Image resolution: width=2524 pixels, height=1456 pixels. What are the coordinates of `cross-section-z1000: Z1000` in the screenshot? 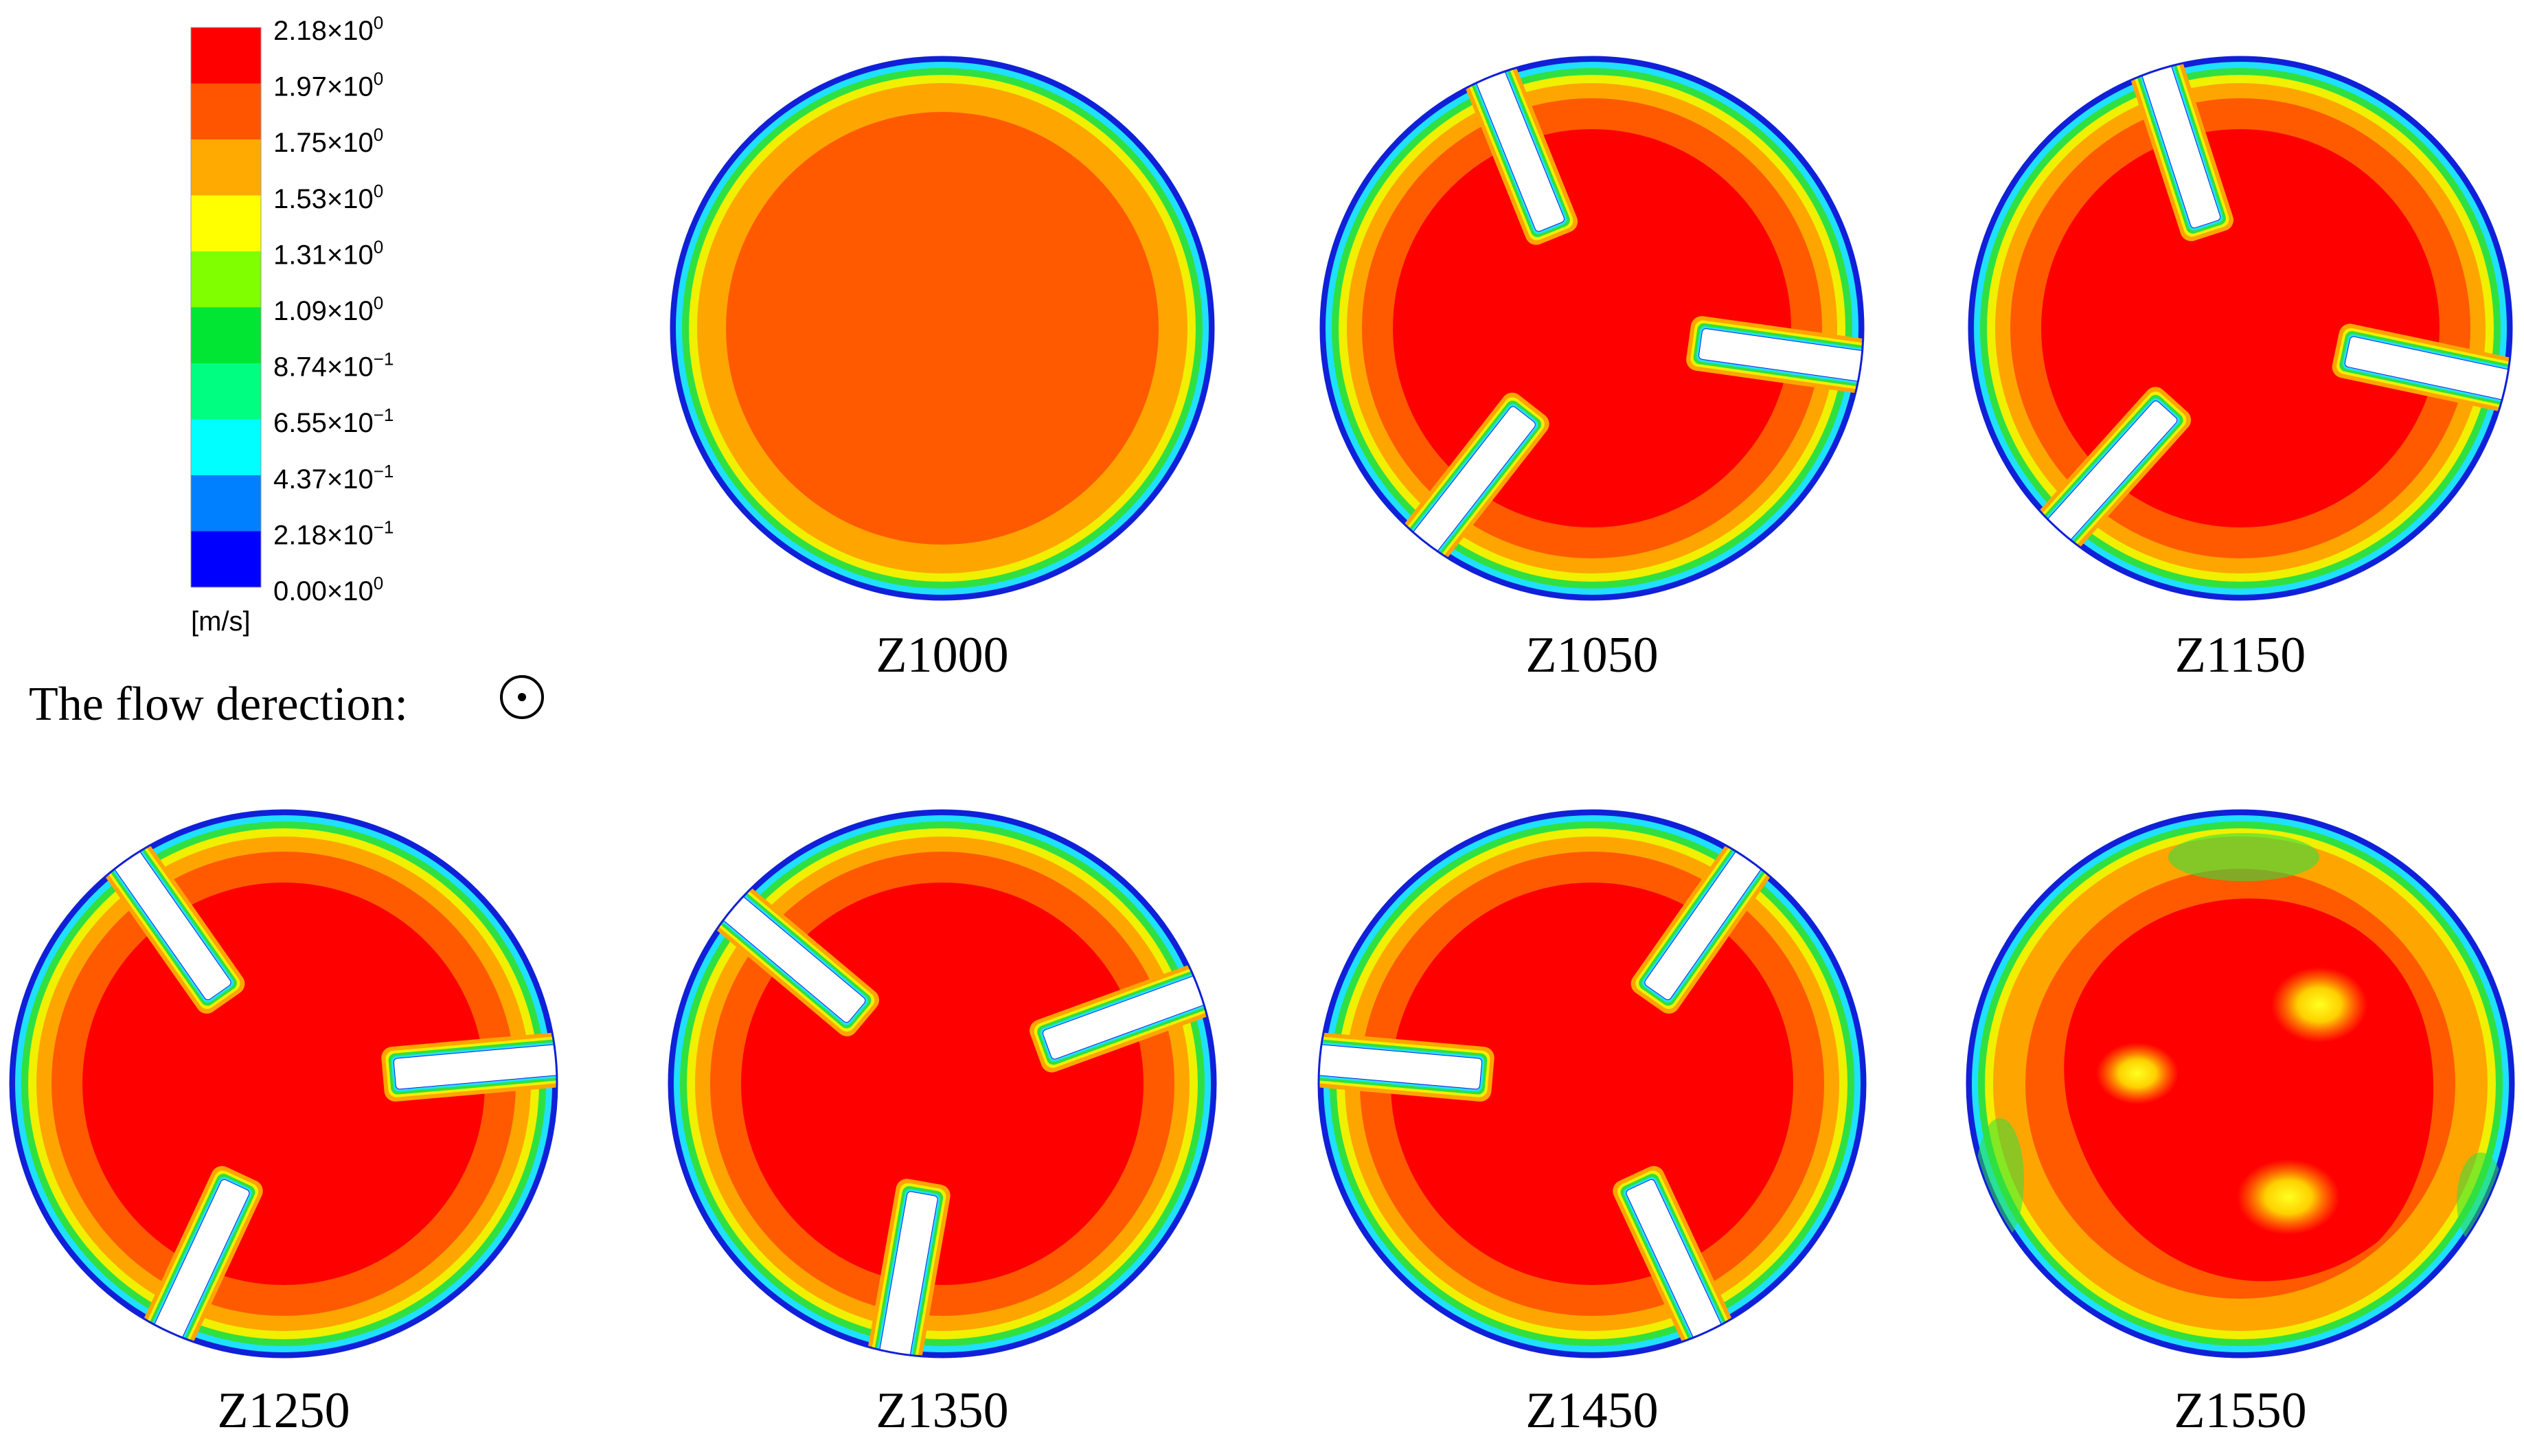 It's located at (942, 369).